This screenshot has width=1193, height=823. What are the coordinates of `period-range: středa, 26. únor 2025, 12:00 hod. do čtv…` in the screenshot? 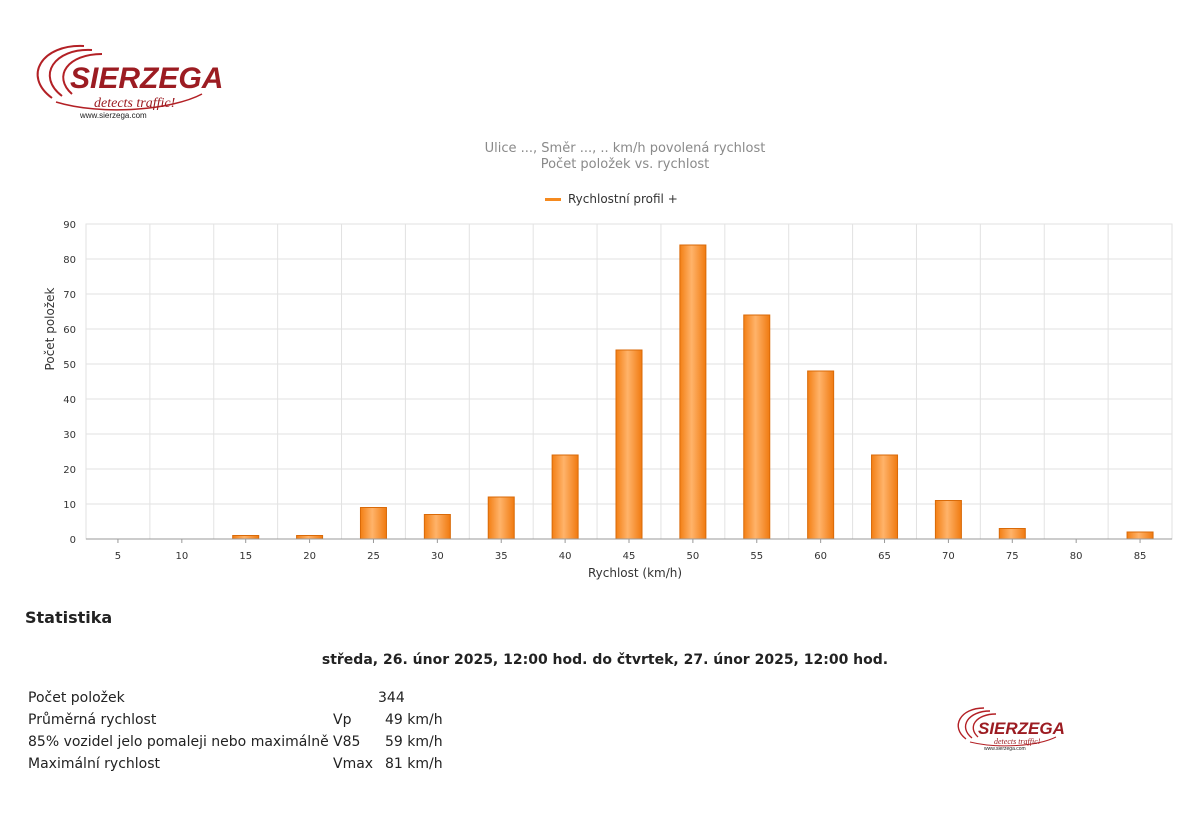 It's located at (605, 660).